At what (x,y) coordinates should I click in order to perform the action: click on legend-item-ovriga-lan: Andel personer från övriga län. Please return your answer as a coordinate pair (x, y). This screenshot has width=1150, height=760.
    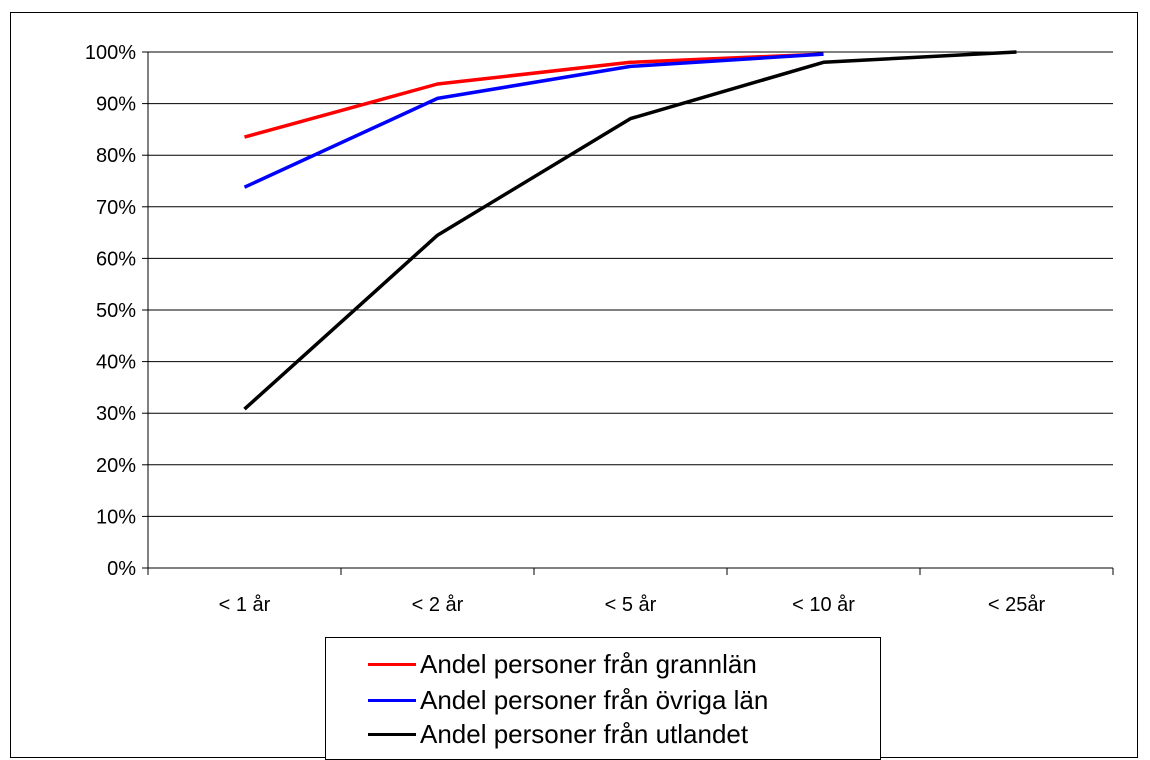
    Looking at the image, I should click on (568, 700).